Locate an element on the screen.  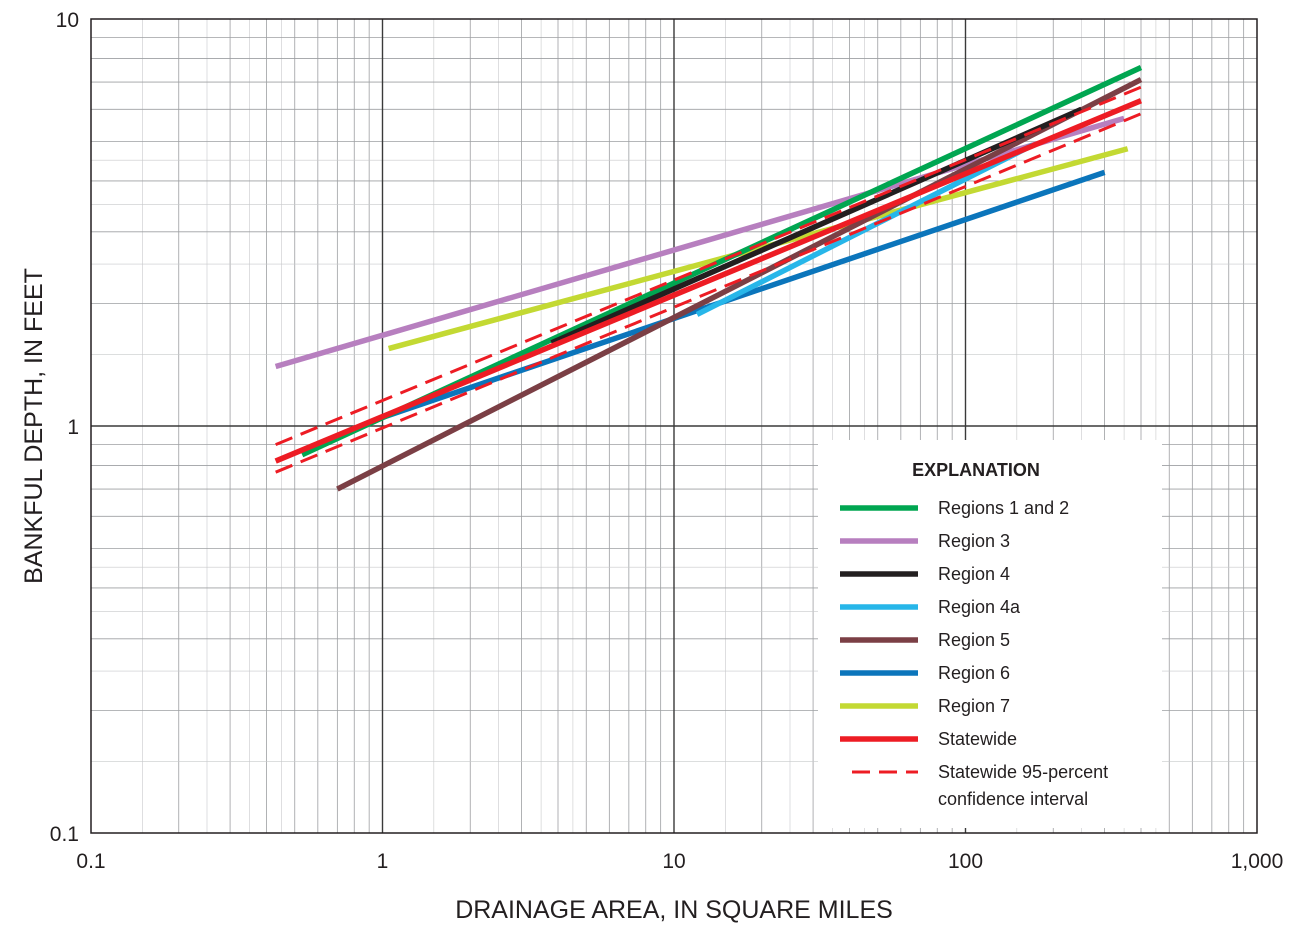
legend-label-region-3: Region 3 is located at coordinates (974, 541).